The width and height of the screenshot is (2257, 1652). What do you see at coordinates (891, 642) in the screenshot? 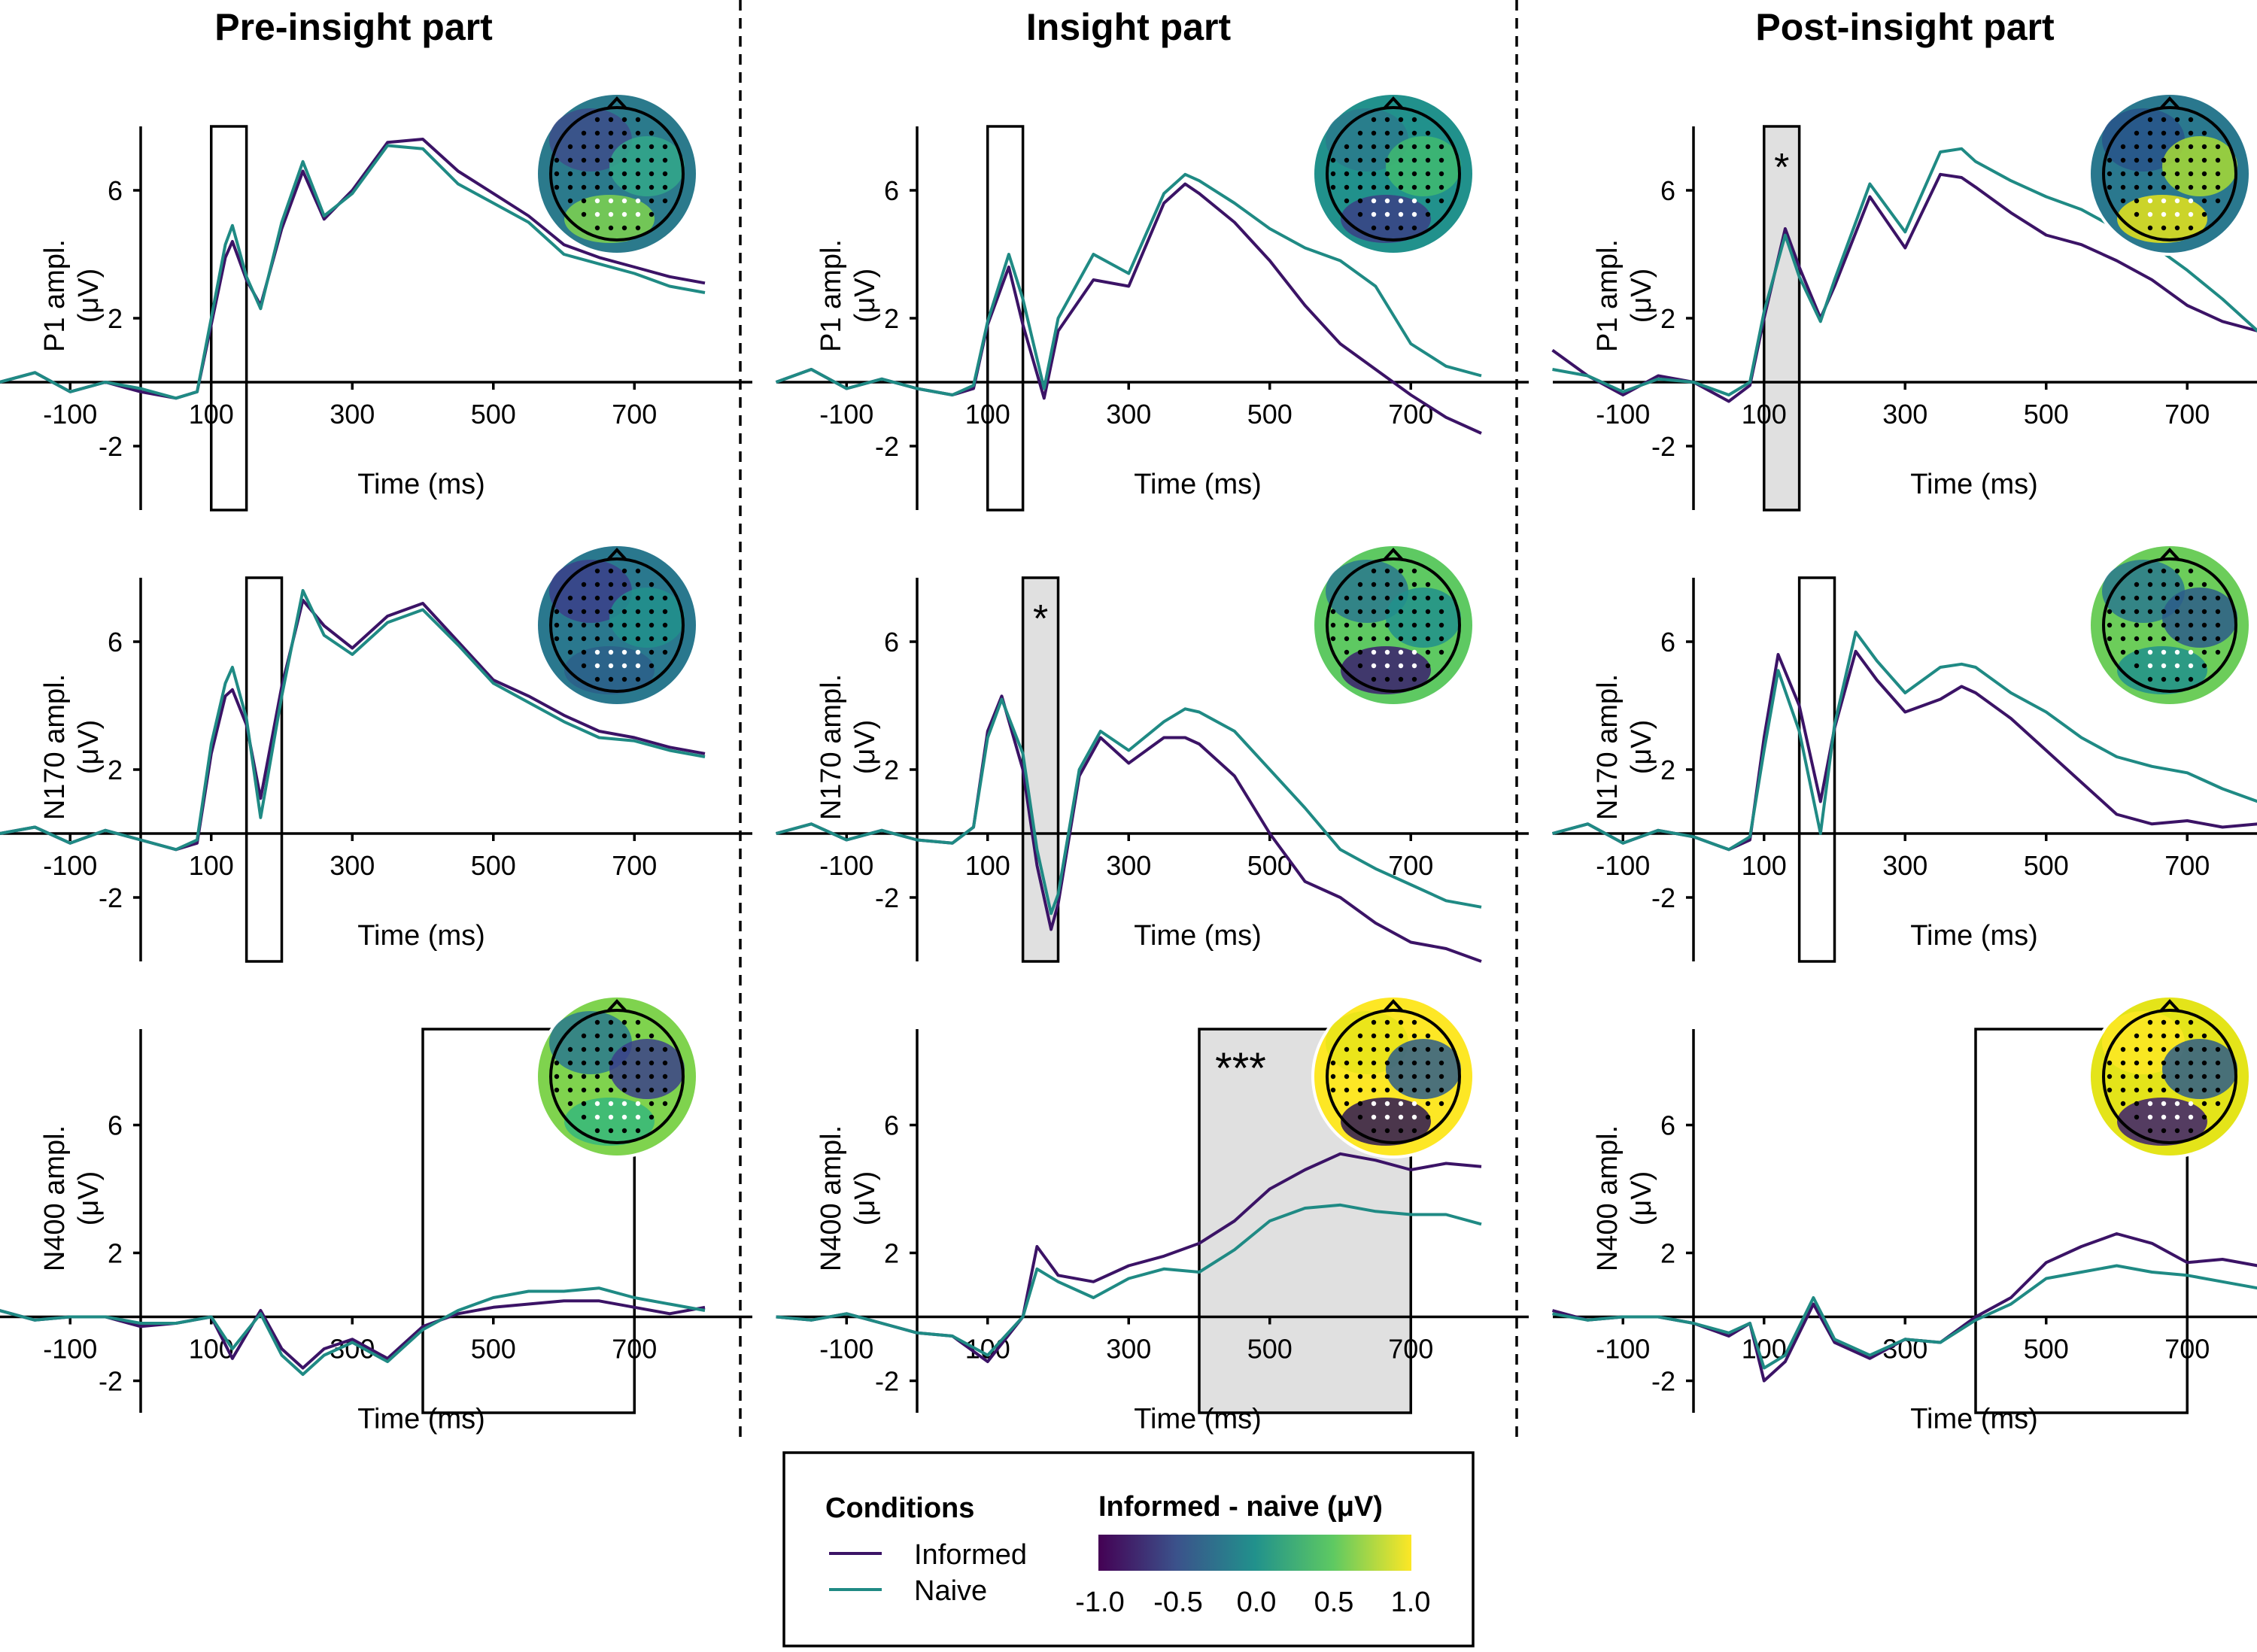
I see `y-tick-label: 6` at bounding box center [891, 642].